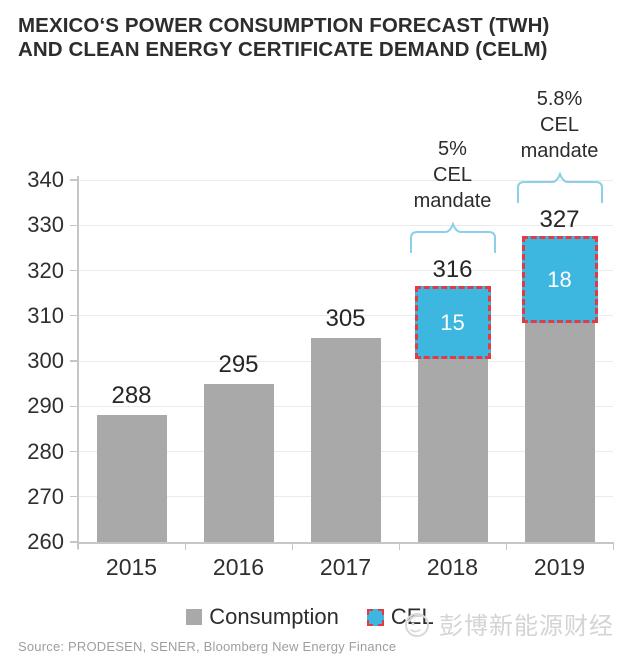  What do you see at coordinates (452, 174) in the screenshot?
I see `cel-mandate-annotation-2018: 5% CEL mandate` at bounding box center [452, 174].